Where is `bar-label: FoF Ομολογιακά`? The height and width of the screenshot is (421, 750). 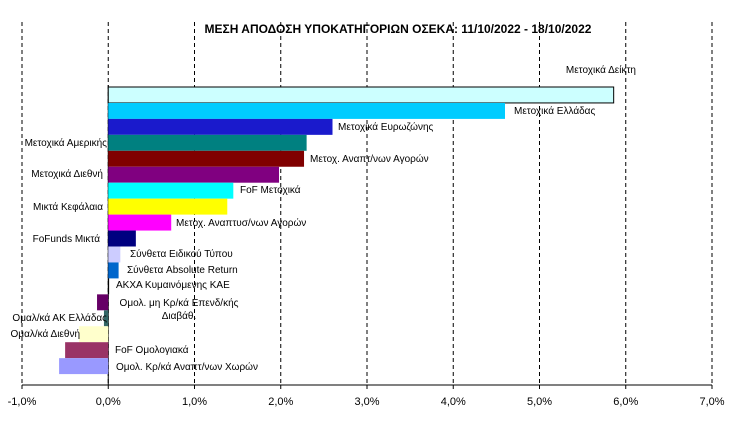
bar-label: FoF Ομολογιακά is located at coordinates (152, 350).